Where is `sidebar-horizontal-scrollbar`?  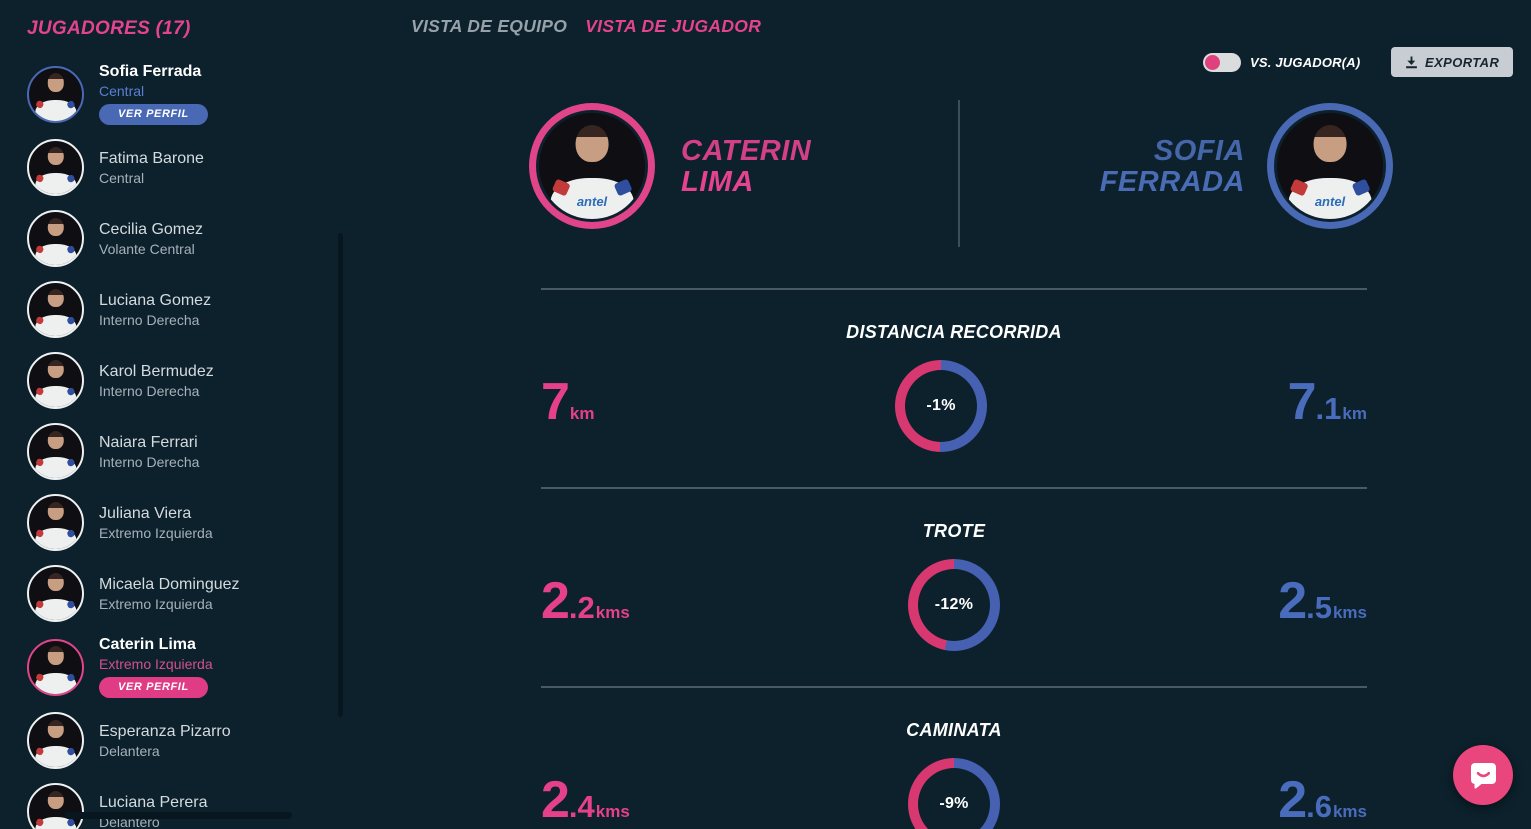
sidebar-horizontal-scrollbar is located at coordinates (178, 815).